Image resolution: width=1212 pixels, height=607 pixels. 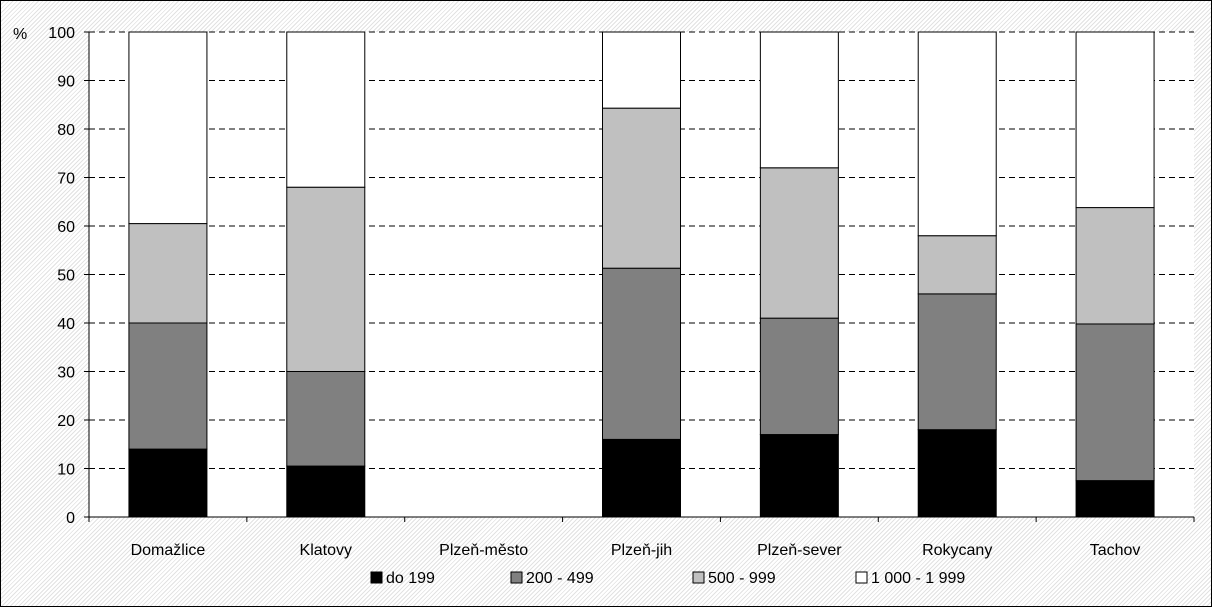 I want to click on category-label: Rokycany, so click(x=957, y=550).